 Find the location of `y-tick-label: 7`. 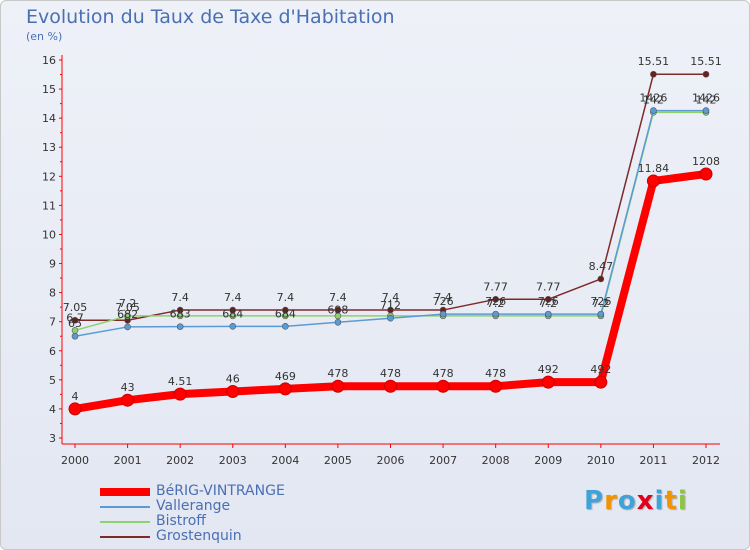

y-tick-label: 7 is located at coordinates (52, 322).